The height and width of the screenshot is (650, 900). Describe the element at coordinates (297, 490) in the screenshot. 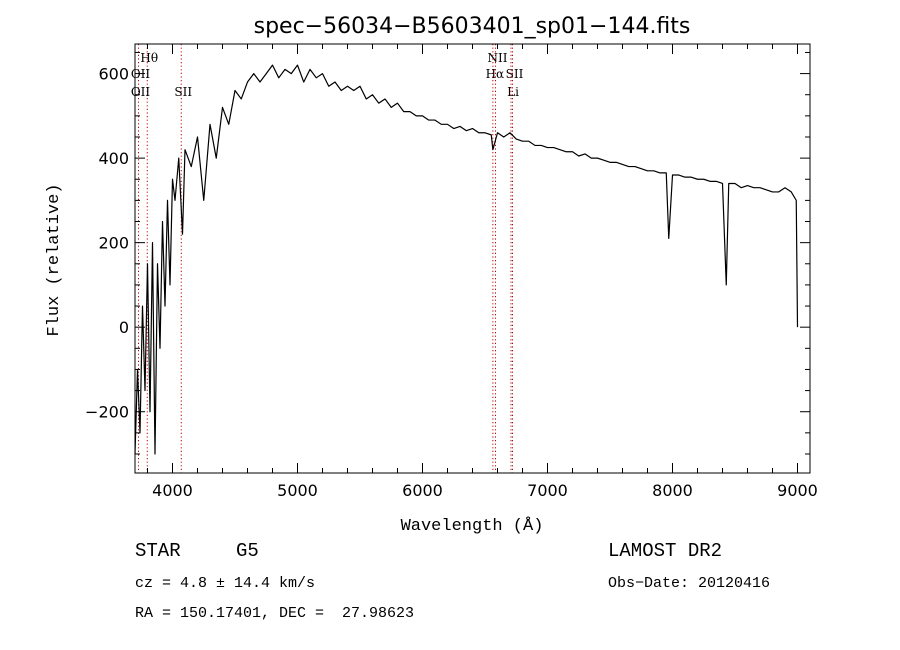

I see `x-tick-label: 5000` at that location.